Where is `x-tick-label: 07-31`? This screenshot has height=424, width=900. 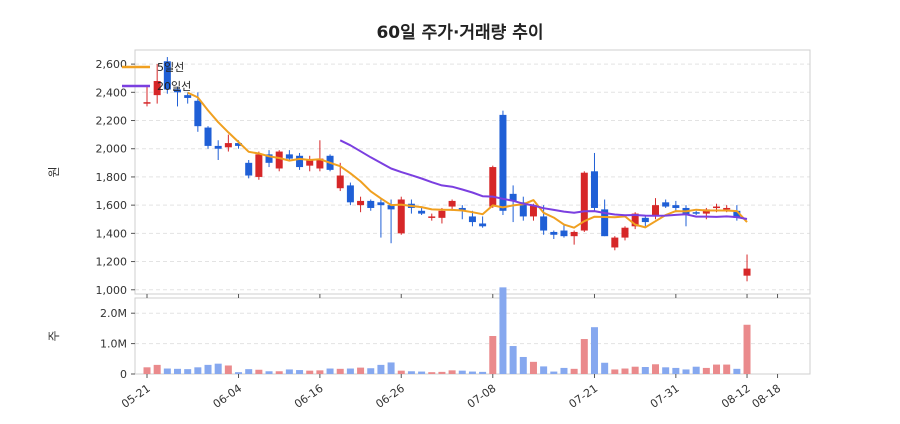
x-tick-label: 07-31 is located at coordinates (665, 396).